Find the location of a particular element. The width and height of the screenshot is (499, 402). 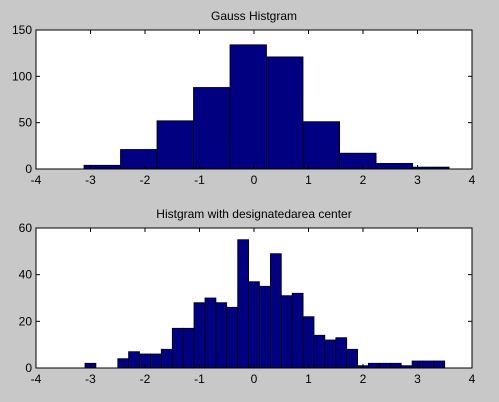

y-tick-label: 50 is located at coordinates (26, 123).